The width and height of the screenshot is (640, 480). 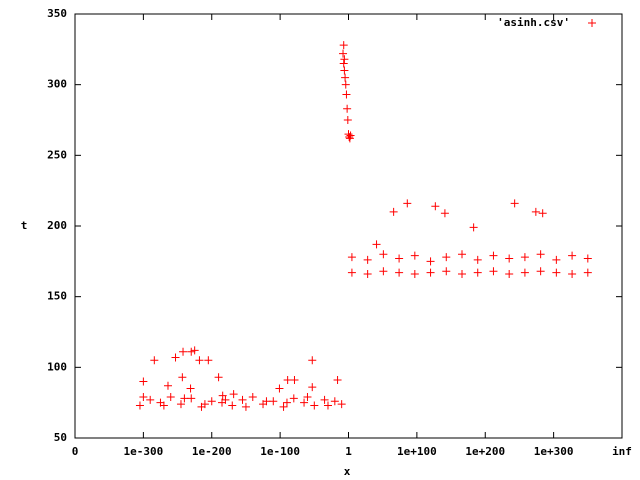 What do you see at coordinates (75, 451) in the screenshot?
I see `x-tick-label: 0` at bounding box center [75, 451].